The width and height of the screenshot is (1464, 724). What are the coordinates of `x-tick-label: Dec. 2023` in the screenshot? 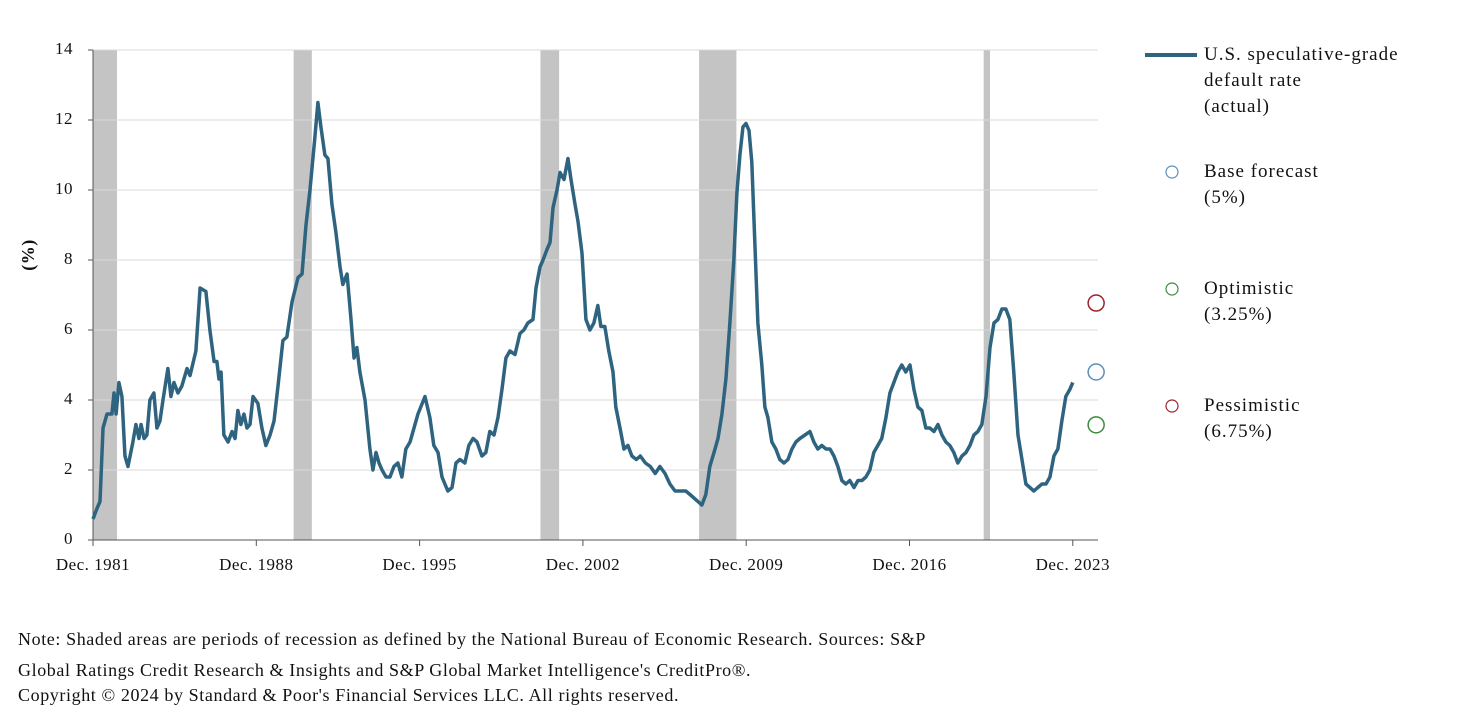 It's located at (1073, 564).